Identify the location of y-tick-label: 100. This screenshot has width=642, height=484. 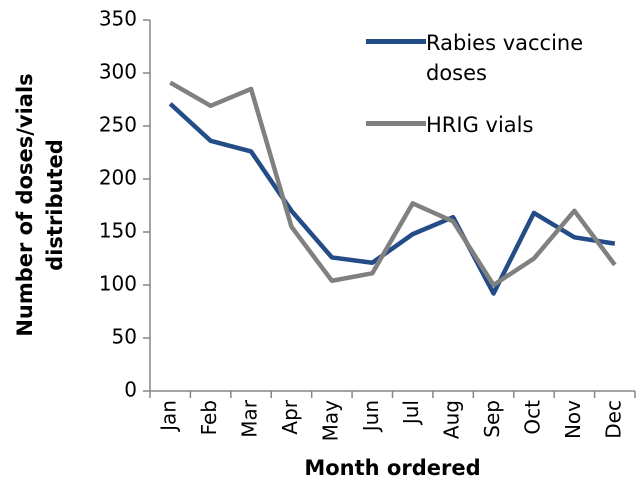
(118, 284).